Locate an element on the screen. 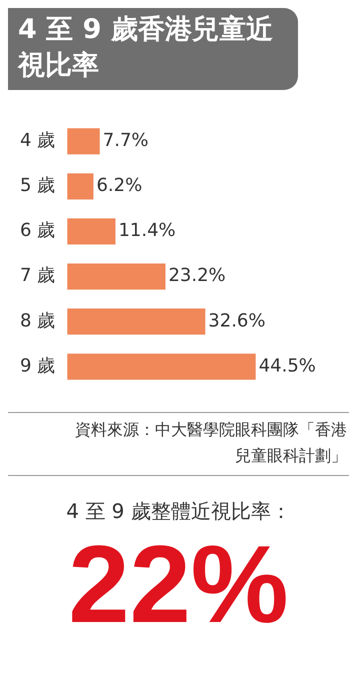 This screenshot has height=681, width=357. source-note: 資料來源：中大醫學院眼科團隊「香港兒童眼科計劃」 is located at coordinates (178, 444).